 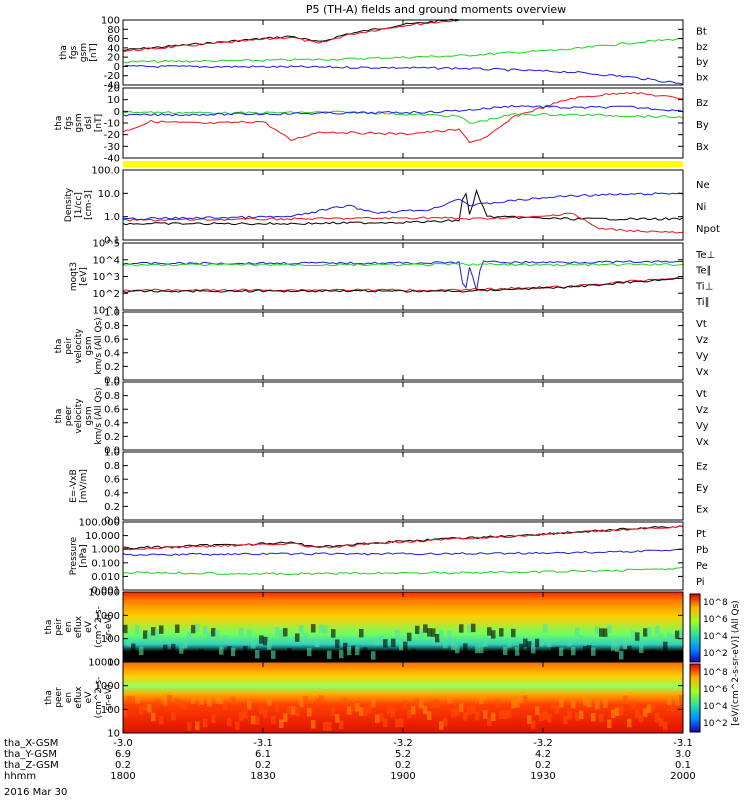 I want to click on ylabel-line: km/s (All Qs), so click(x=99, y=345).